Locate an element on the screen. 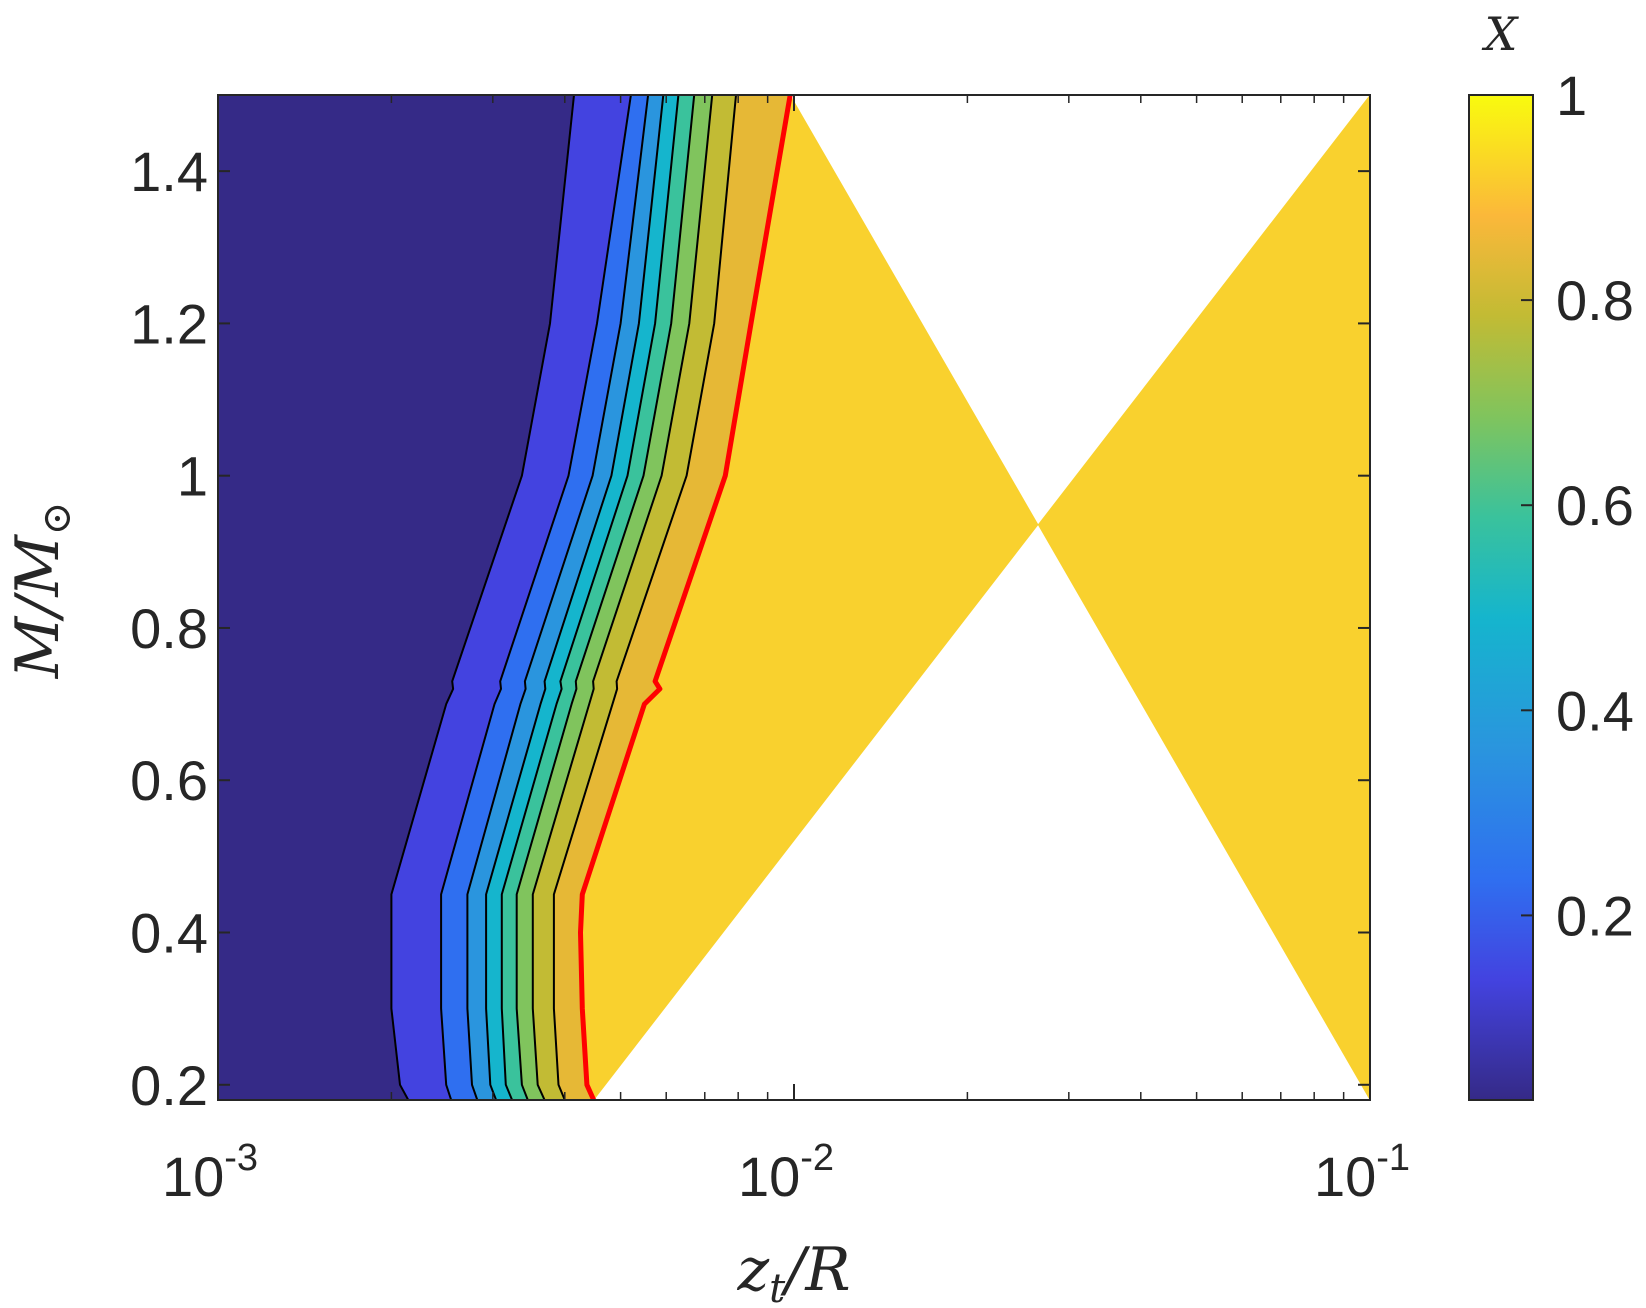  y-tick-label: 0.8 is located at coordinates (169, 628).